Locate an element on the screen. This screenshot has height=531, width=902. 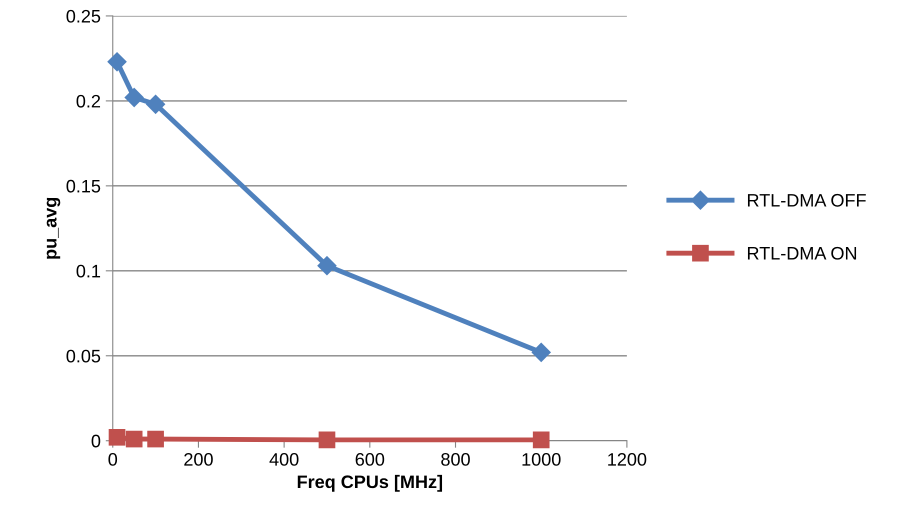
x-tick-label: 1000 is located at coordinates (541, 459).